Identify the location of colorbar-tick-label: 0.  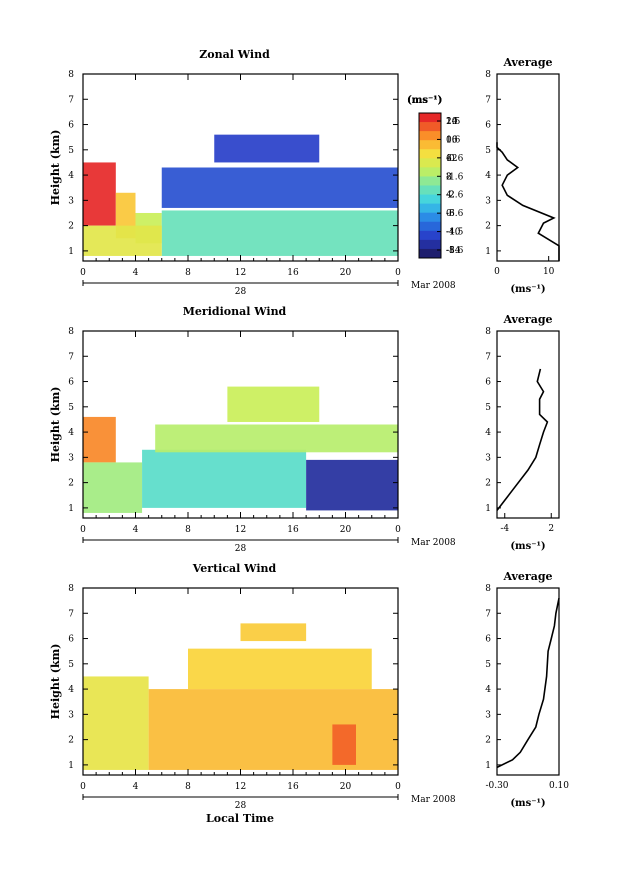
(449, 214).